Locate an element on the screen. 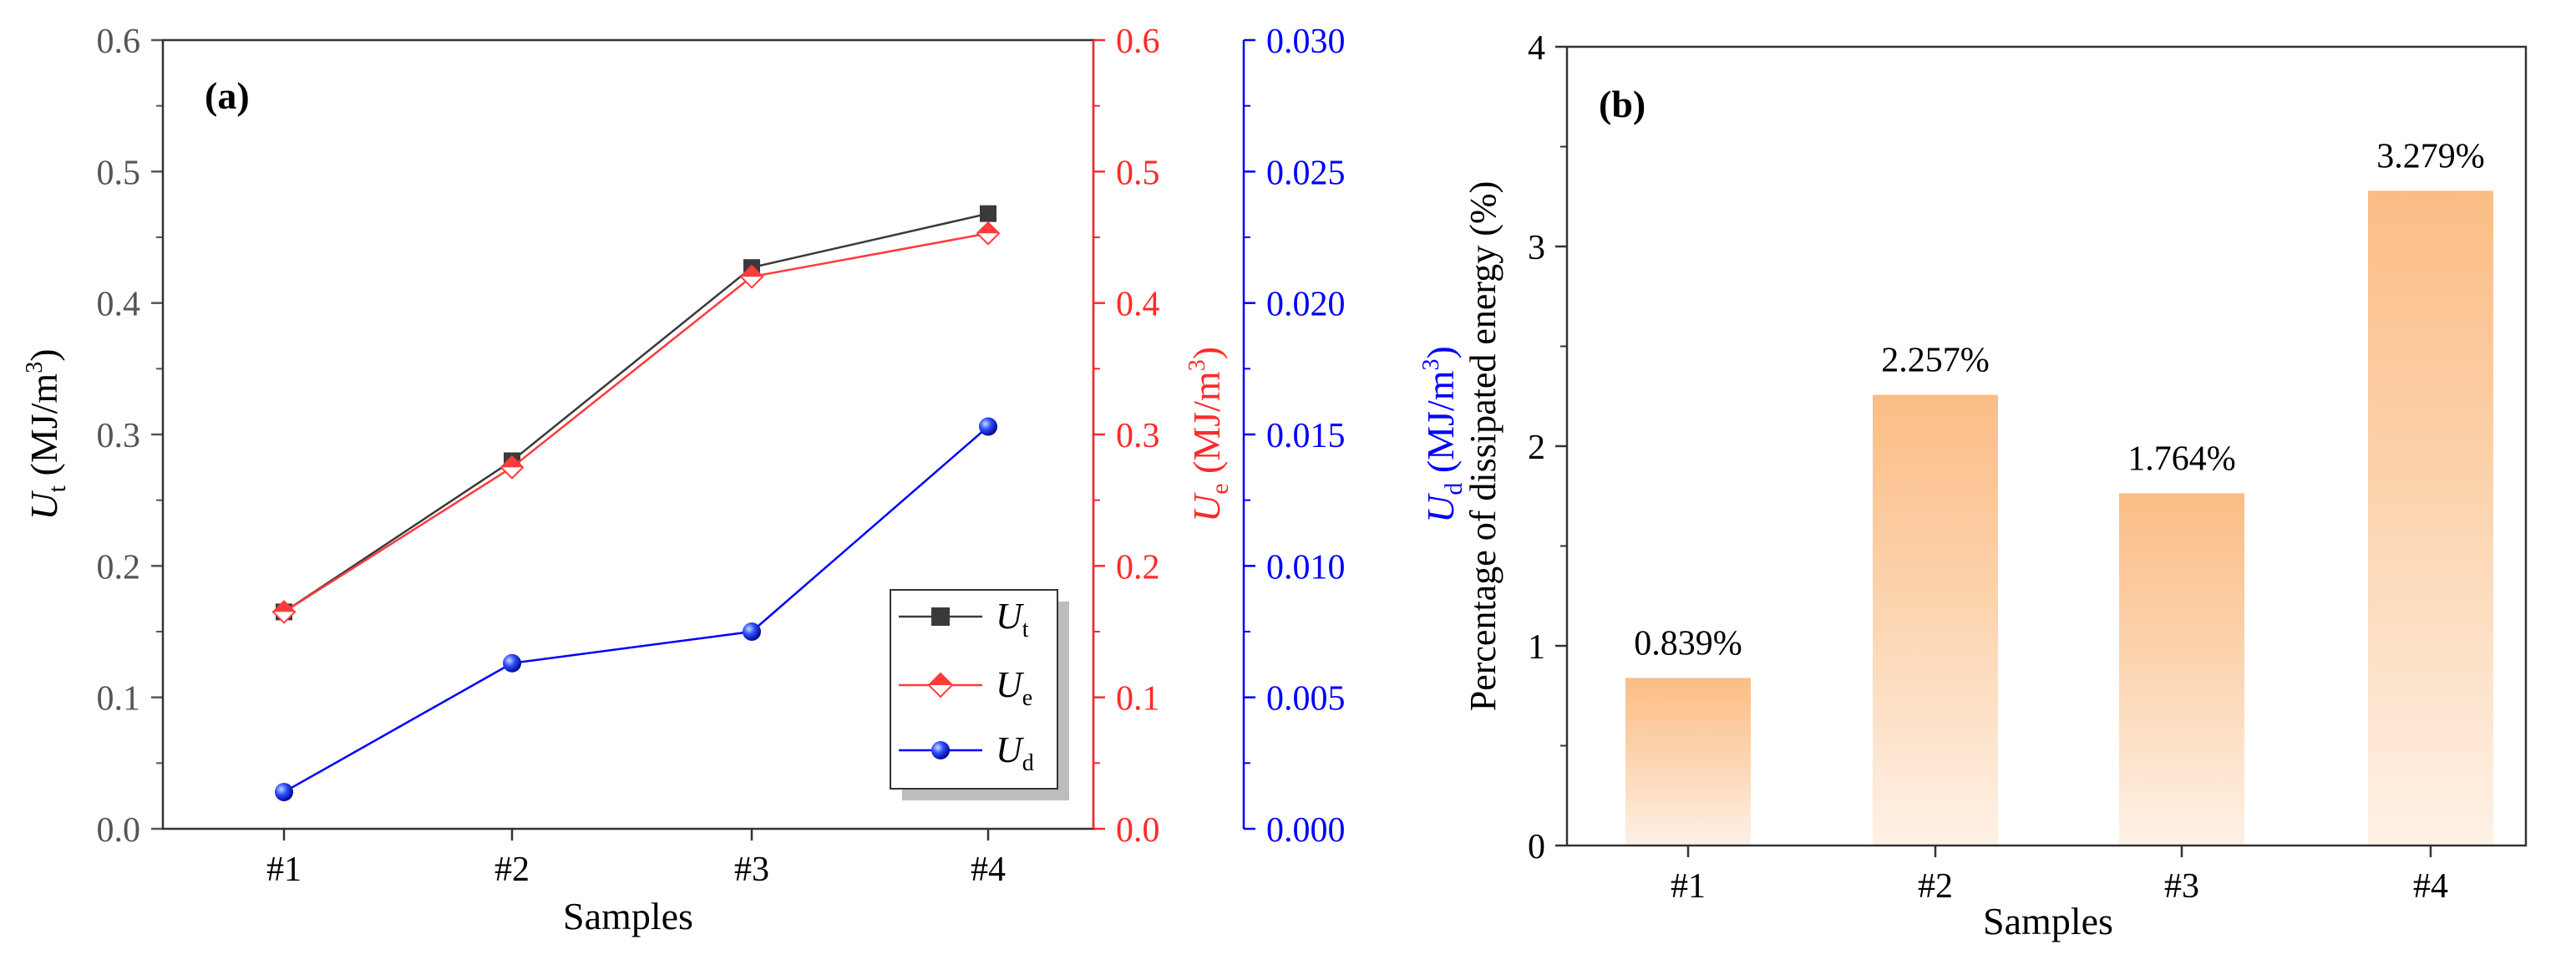  y-tick-label: 0.015 is located at coordinates (1306, 436).